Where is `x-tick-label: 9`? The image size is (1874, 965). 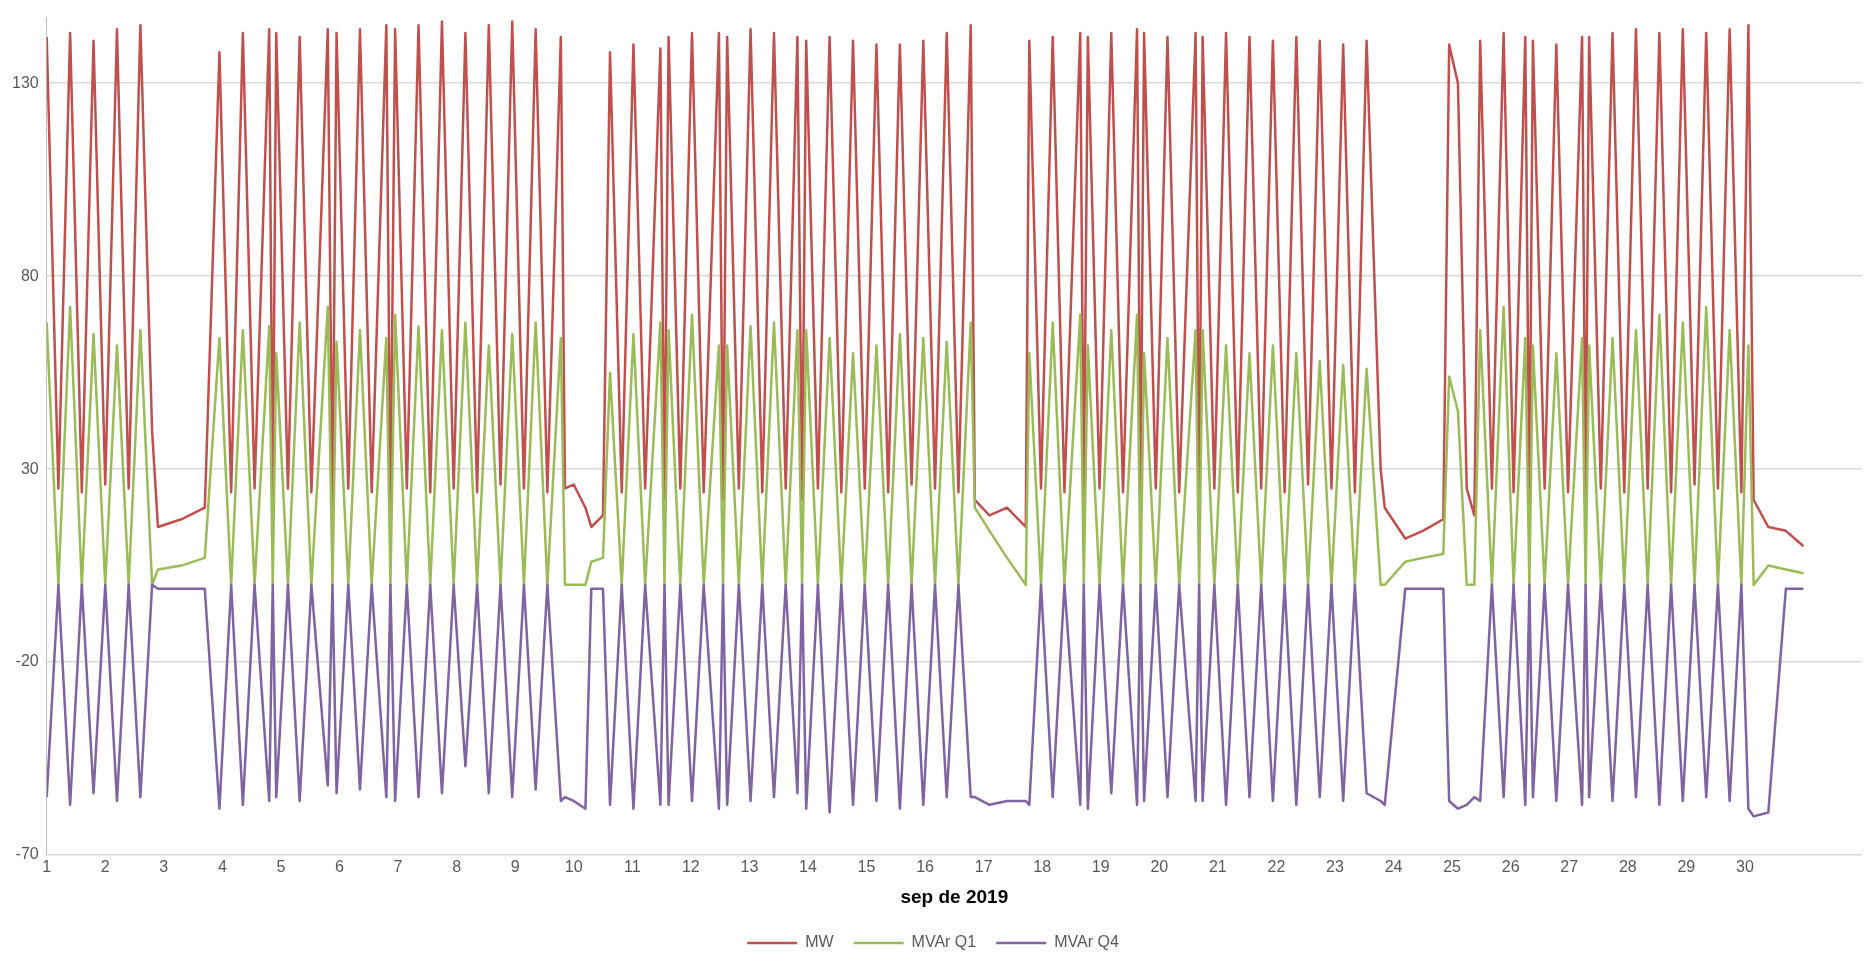 x-tick-label: 9 is located at coordinates (515, 867).